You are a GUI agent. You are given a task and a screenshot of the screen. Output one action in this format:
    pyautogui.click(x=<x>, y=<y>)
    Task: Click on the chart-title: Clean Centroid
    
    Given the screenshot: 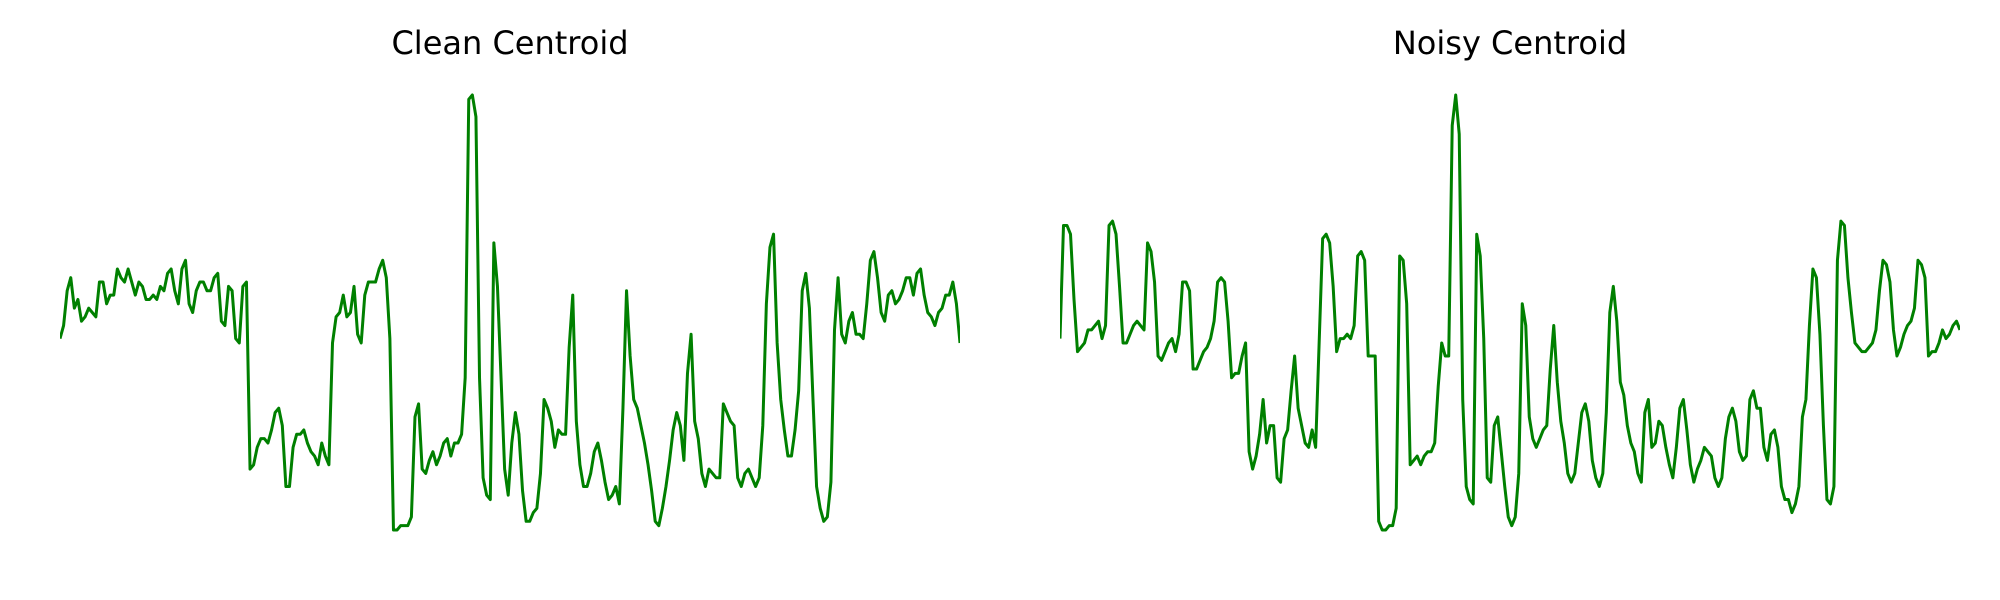 What is the action you would take?
    pyautogui.click(x=510, y=43)
    